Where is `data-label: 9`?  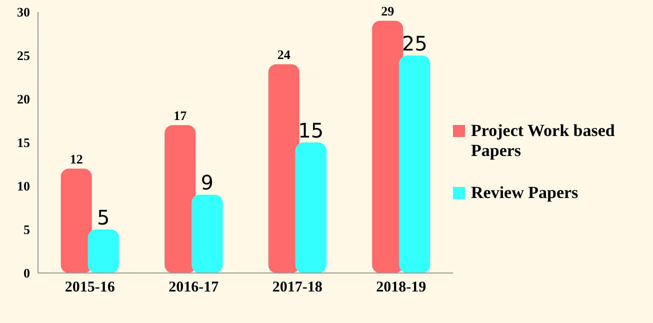
data-label: 9 is located at coordinates (207, 182).